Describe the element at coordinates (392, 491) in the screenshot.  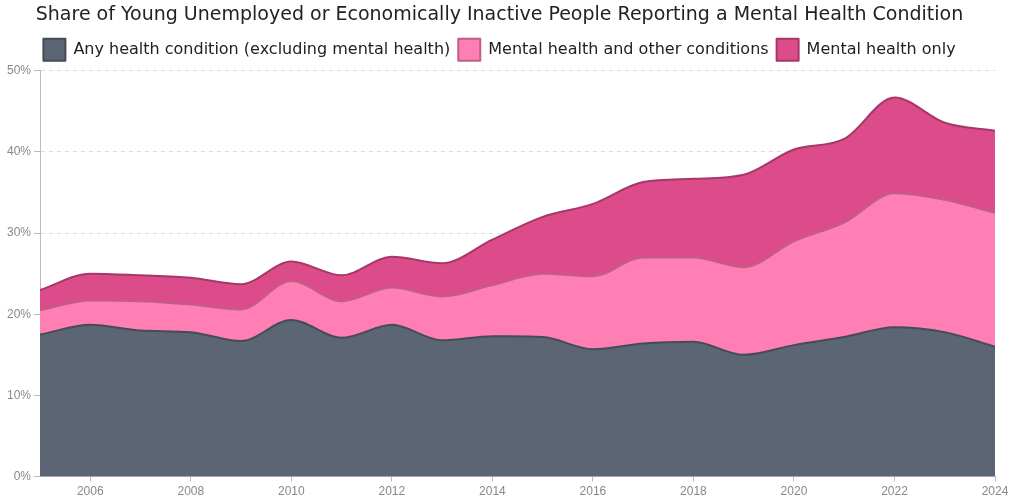
I see `x-tick-label: 2012` at that location.